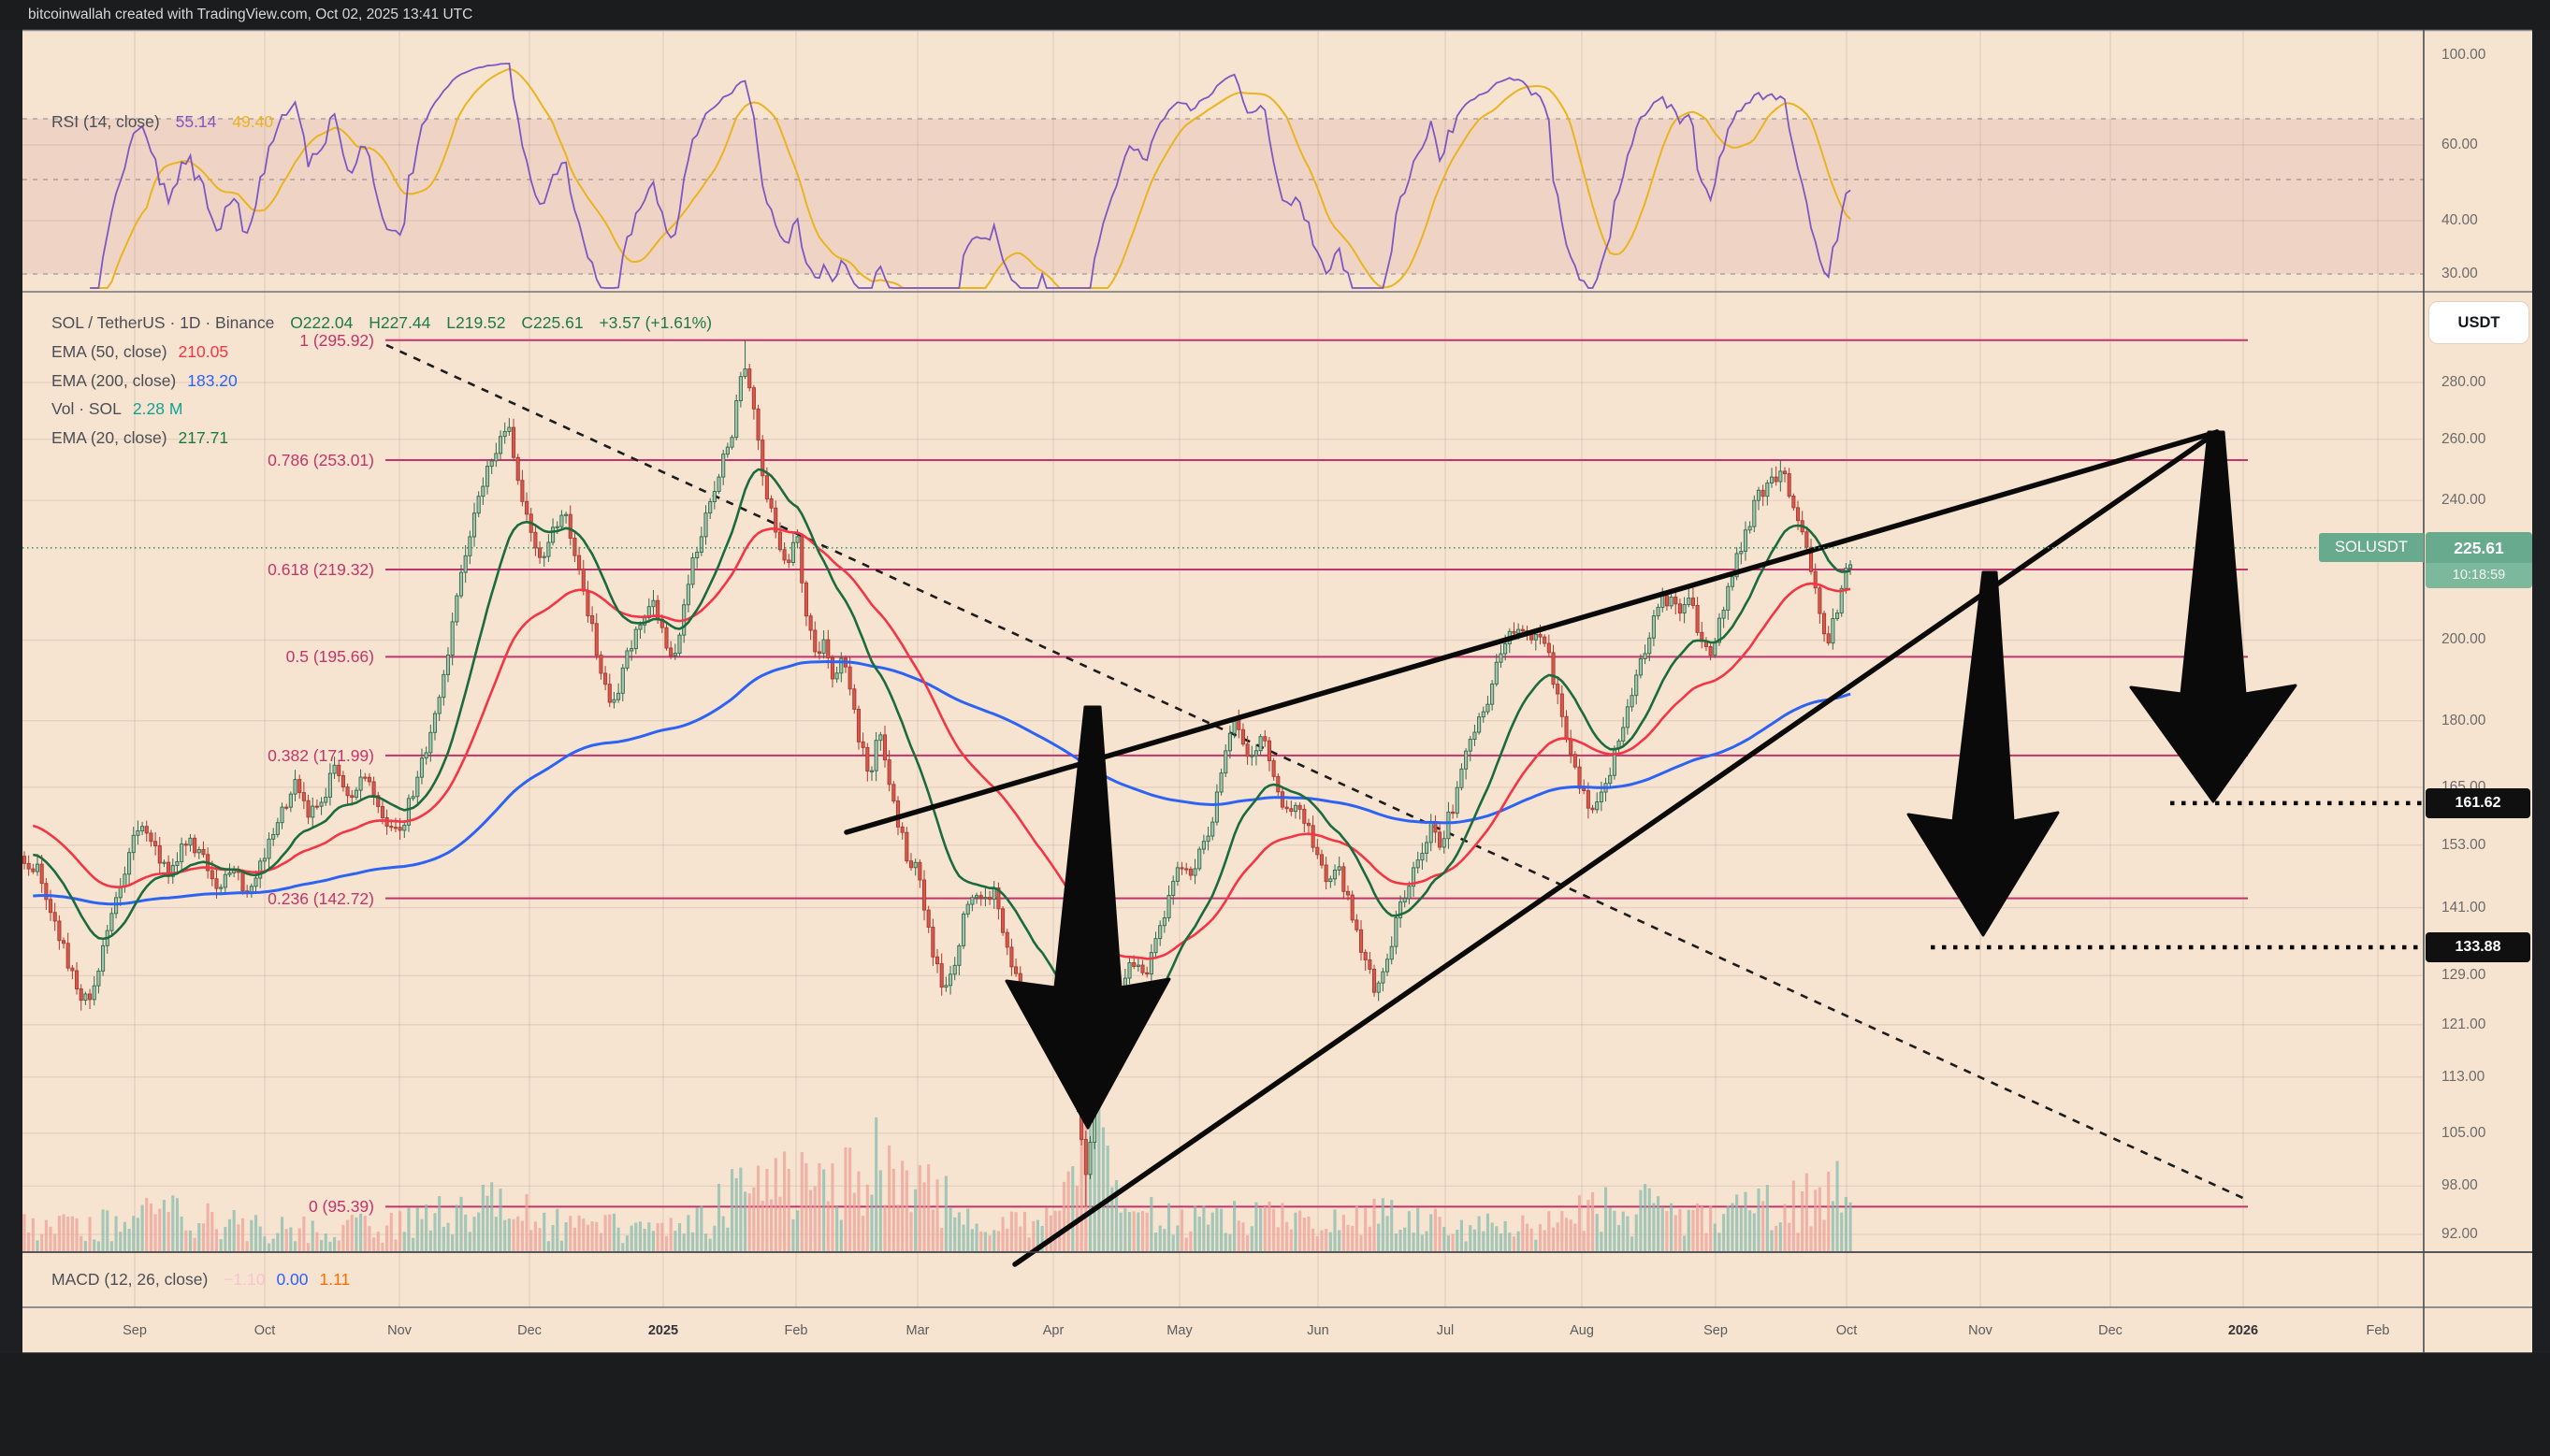 The height and width of the screenshot is (1456, 2550). What do you see at coordinates (2463, 1132) in the screenshot?
I see `price-axis-label: 105.00` at bounding box center [2463, 1132].